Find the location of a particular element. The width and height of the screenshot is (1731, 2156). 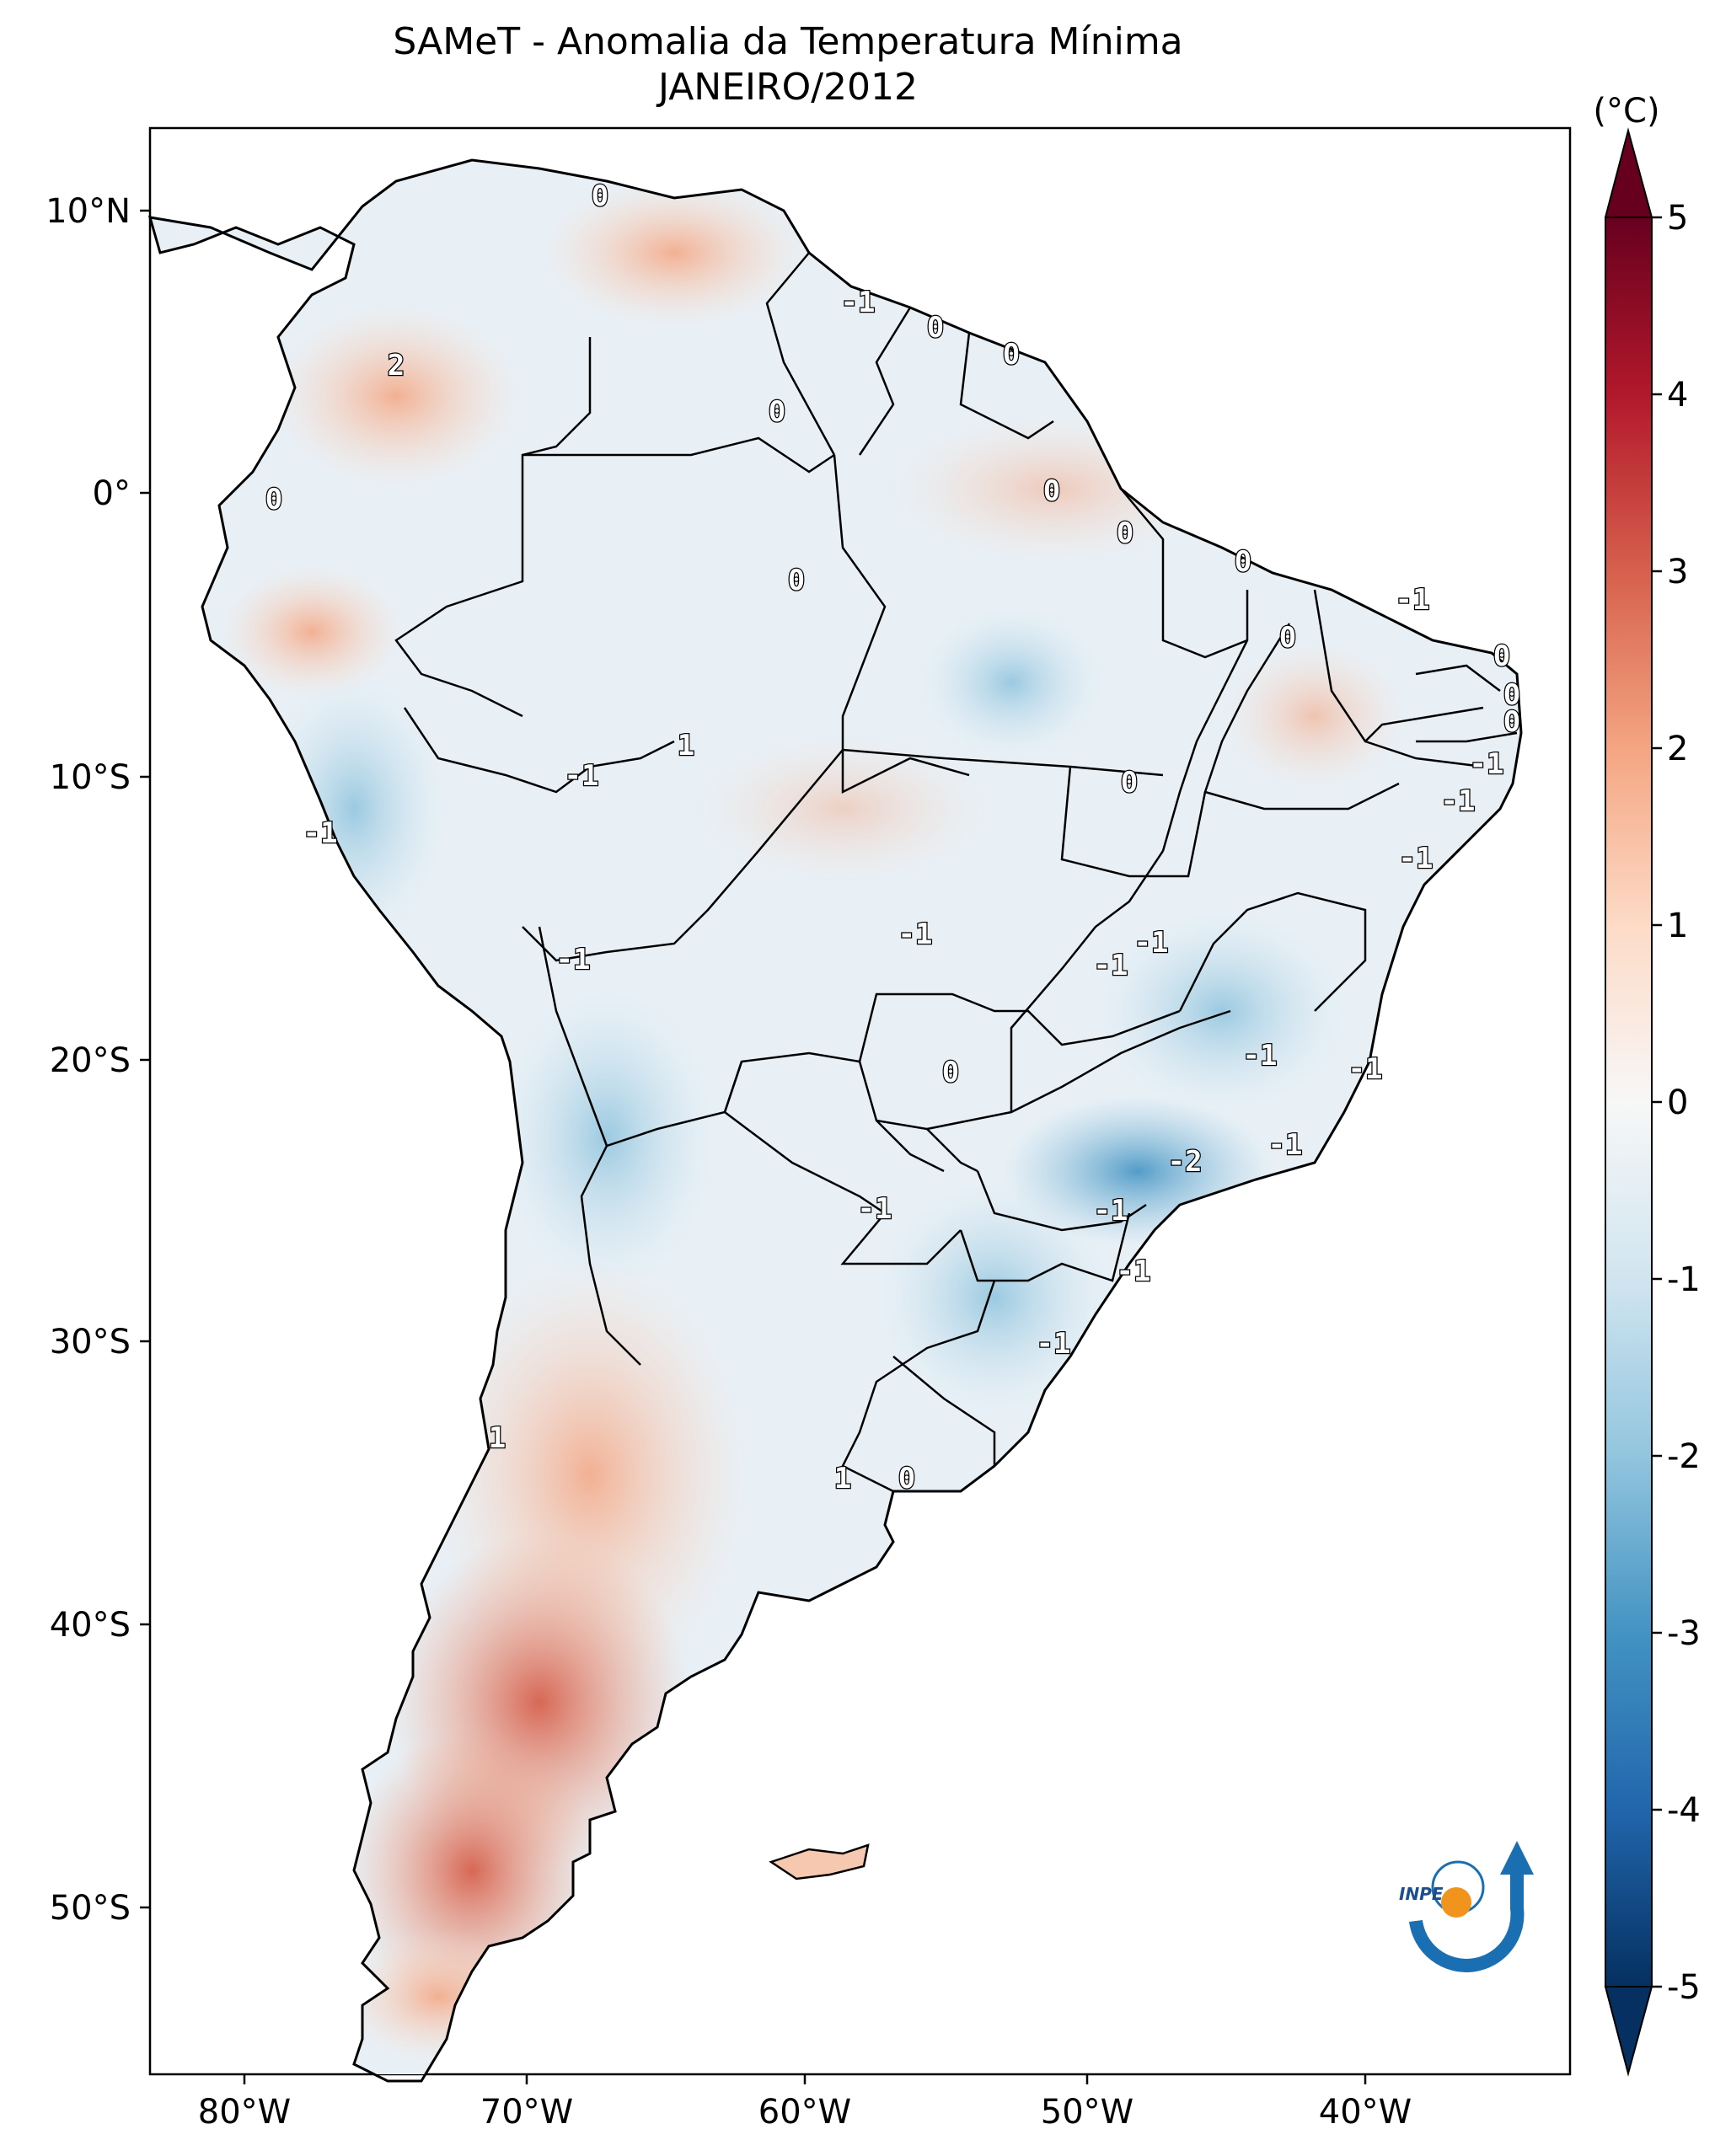

map-subtitle: JANEIRO/2012 is located at coordinates (788, 87).